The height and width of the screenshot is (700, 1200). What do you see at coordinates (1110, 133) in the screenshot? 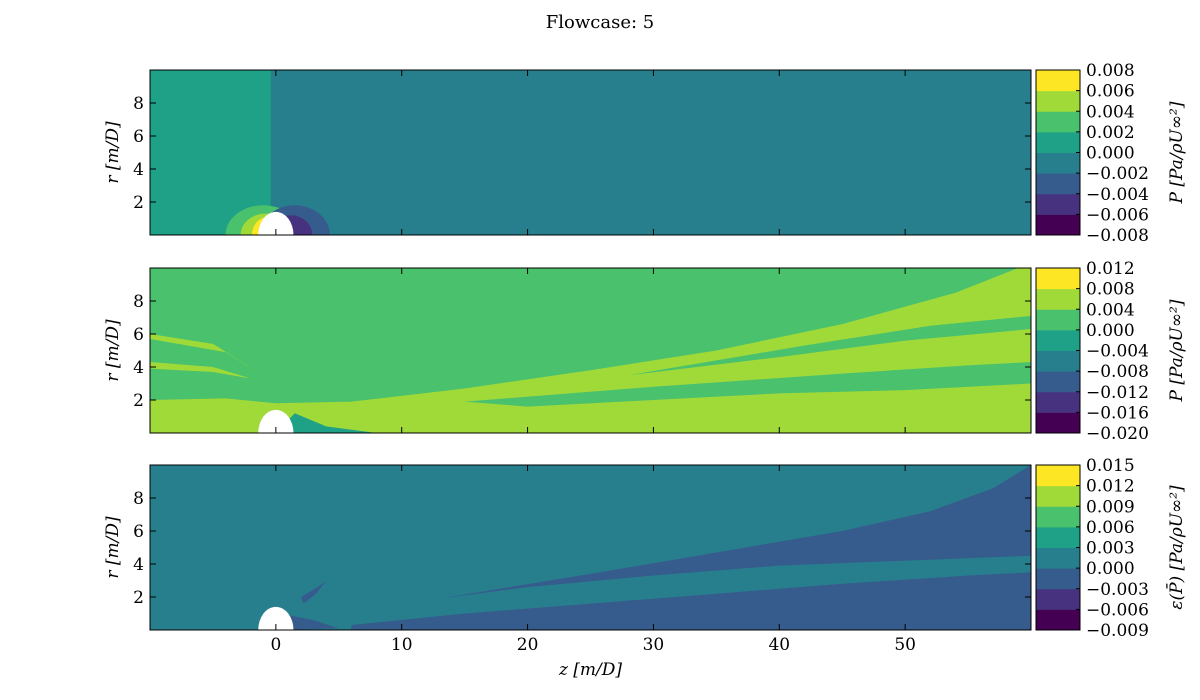
I see `colorbar-tick-label: 0.002` at bounding box center [1110, 133].